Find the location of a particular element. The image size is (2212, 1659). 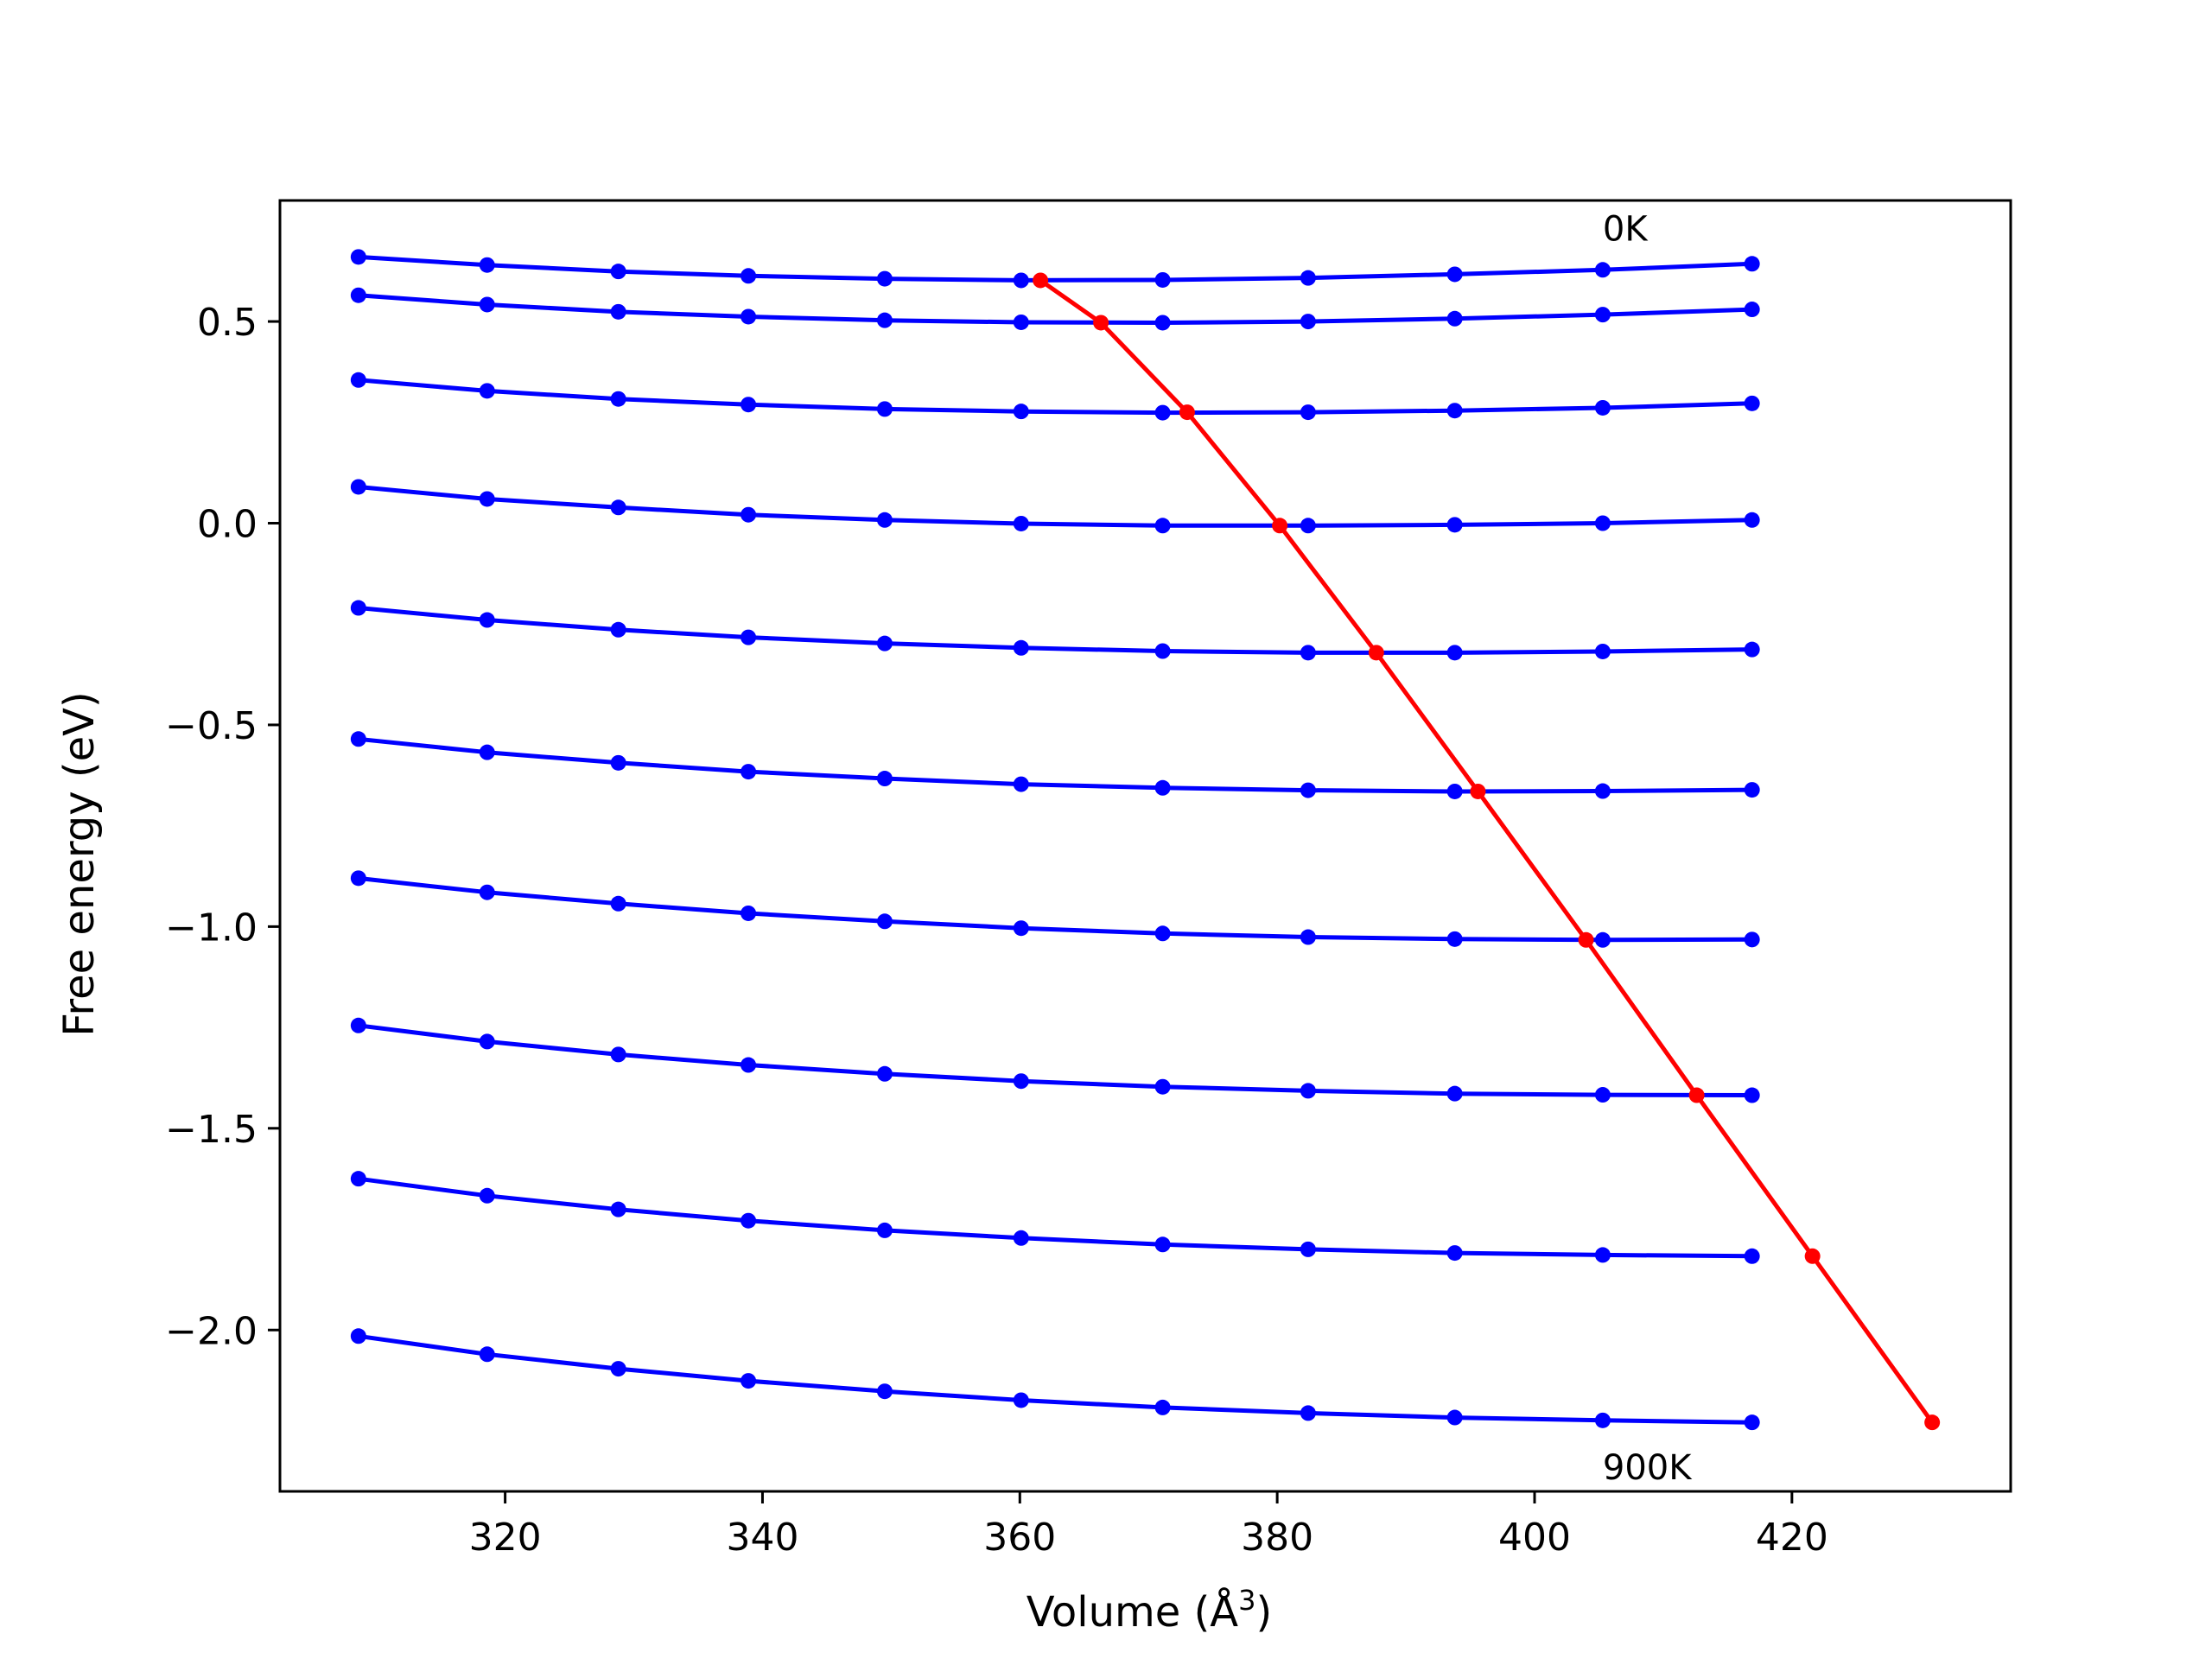

y-axis-label: Free energy (eV) is located at coordinates (79, 863).